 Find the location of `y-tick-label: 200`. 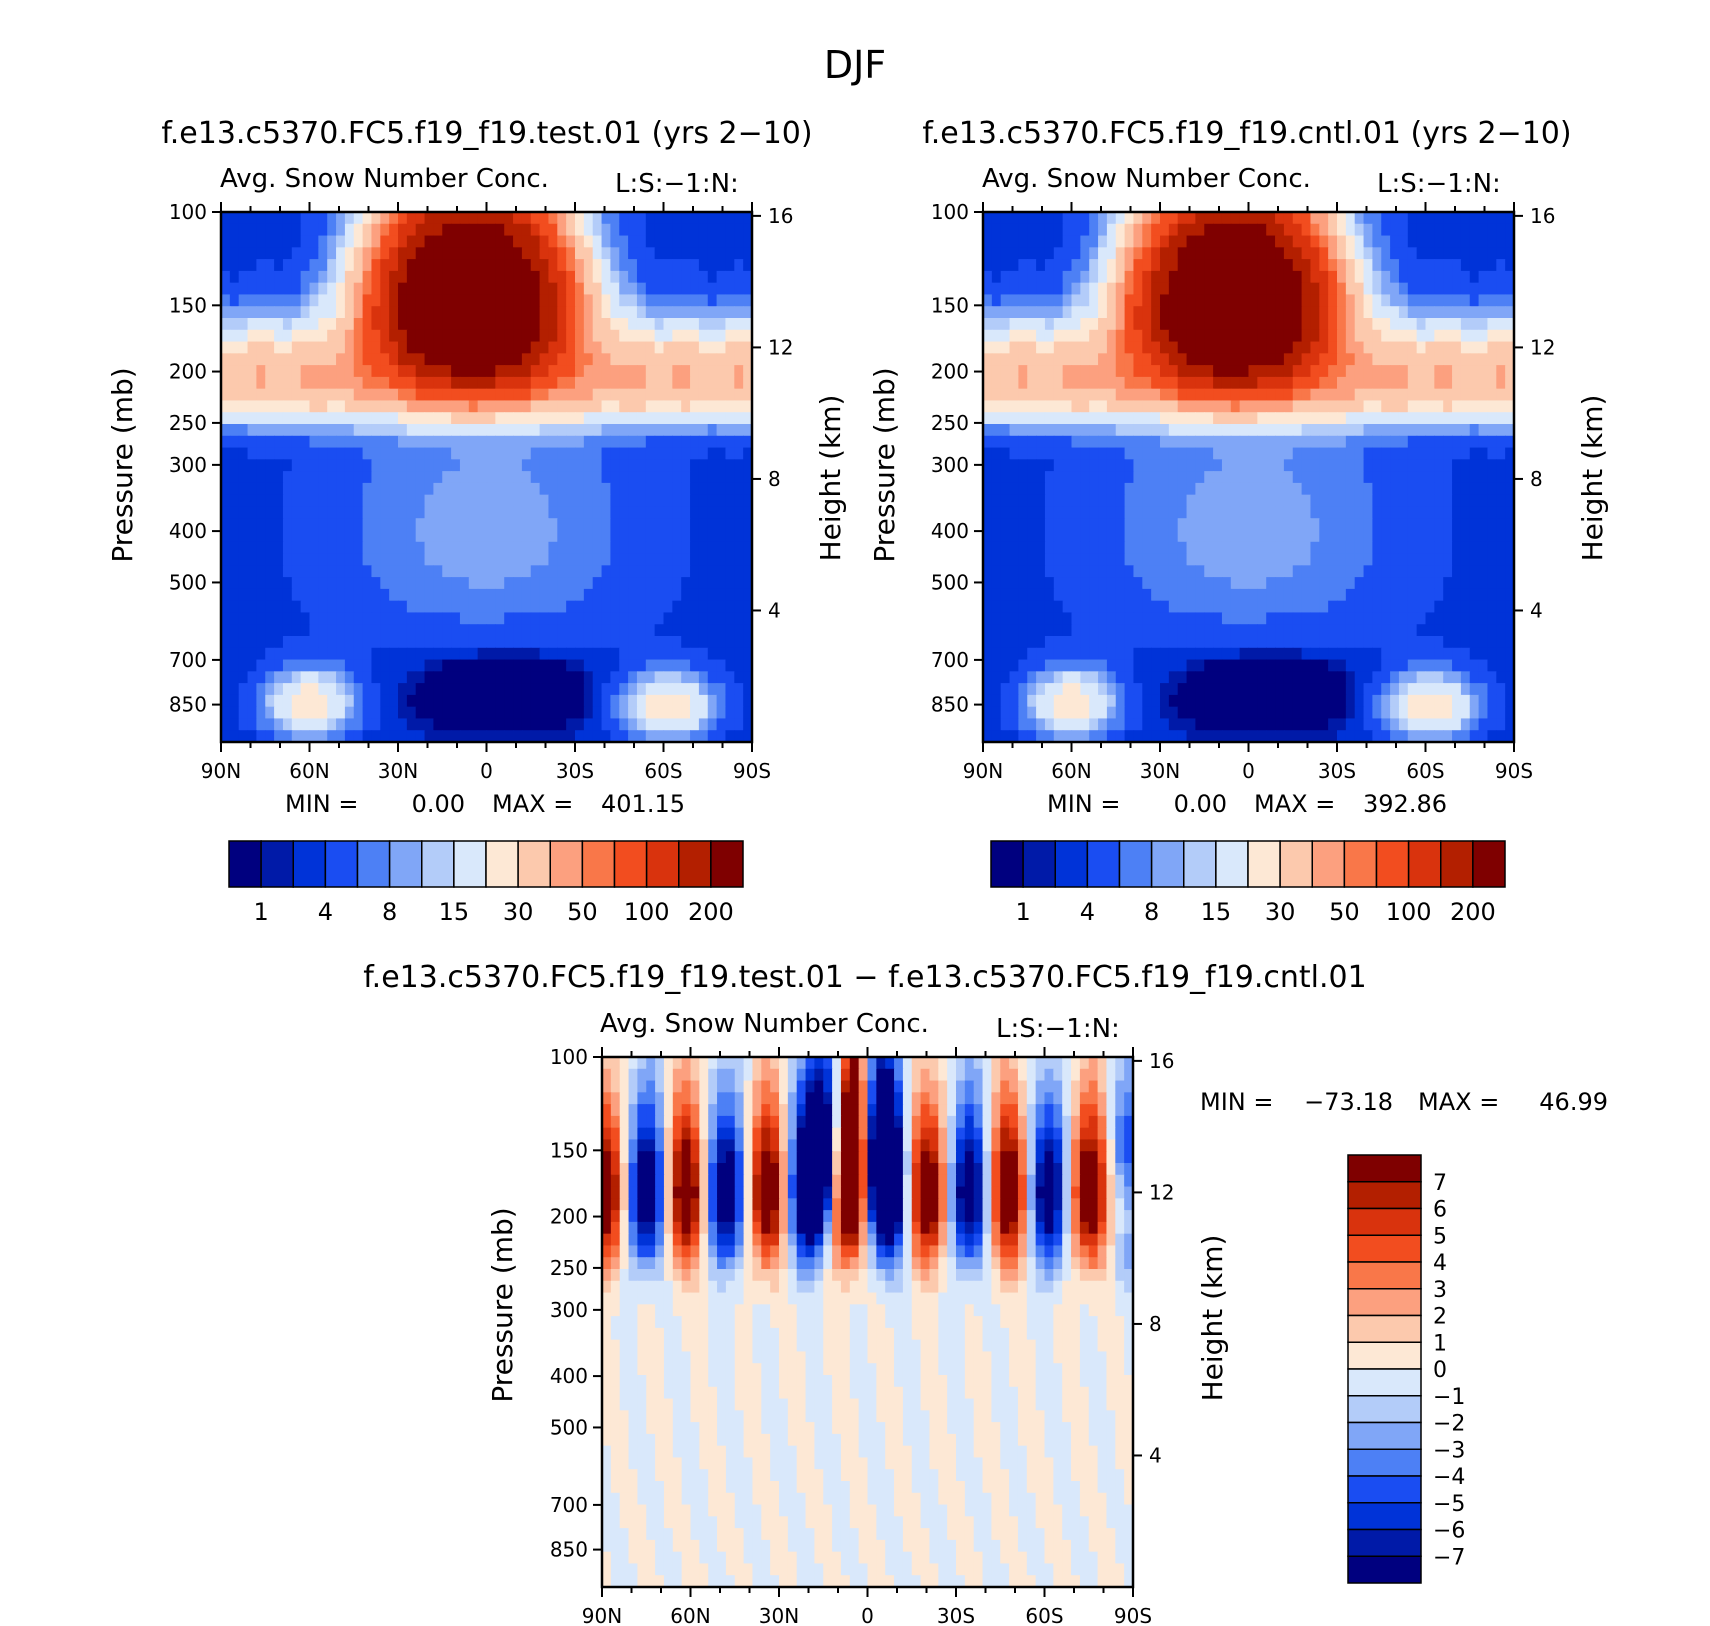

y-tick-label: 200 is located at coordinates (188, 372).